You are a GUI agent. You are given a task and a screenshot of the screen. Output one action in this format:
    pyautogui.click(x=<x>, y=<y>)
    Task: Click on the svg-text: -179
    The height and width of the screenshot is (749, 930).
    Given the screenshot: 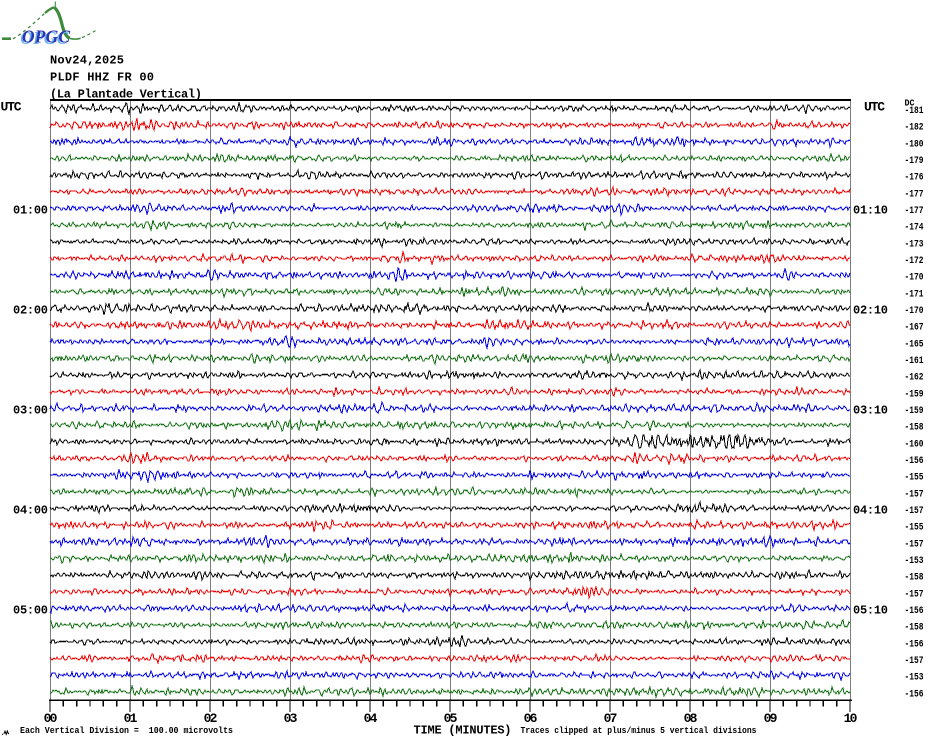 What is the action you would take?
    pyautogui.click(x=914, y=161)
    